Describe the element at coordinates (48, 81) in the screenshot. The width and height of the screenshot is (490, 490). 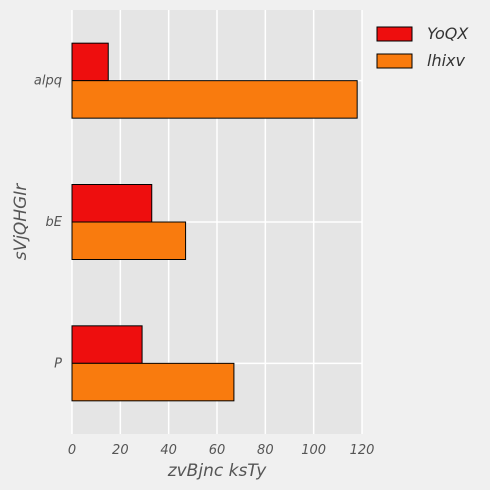
I see `y-tick-label-alpq: alpq` at that location.